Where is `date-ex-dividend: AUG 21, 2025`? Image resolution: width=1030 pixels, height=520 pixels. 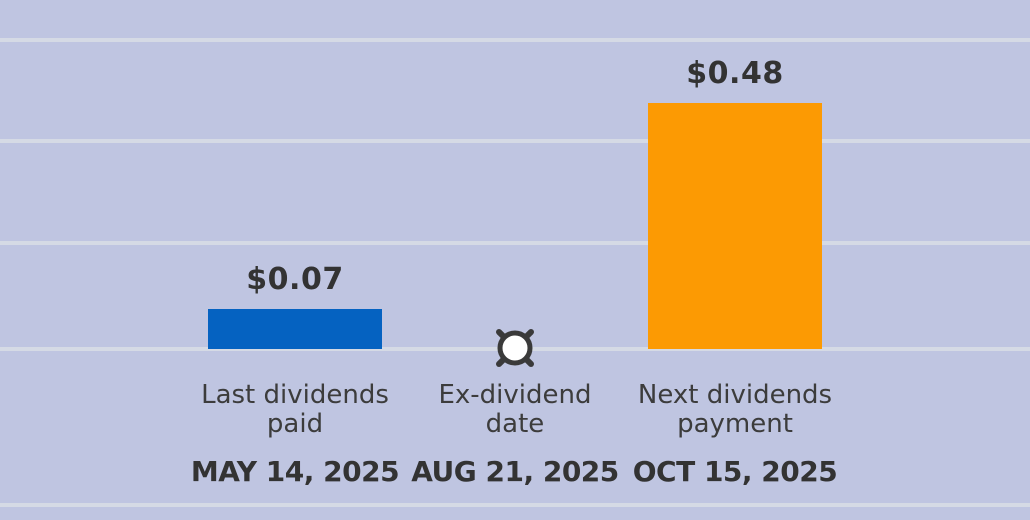 date-ex-dividend: AUG 21, 2025 is located at coordinates (515, 471).